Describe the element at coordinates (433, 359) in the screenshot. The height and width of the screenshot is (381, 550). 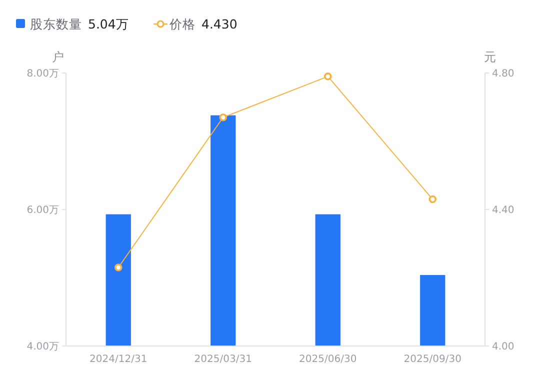
I see `x-tick-label: 2025/09/30` at that location.